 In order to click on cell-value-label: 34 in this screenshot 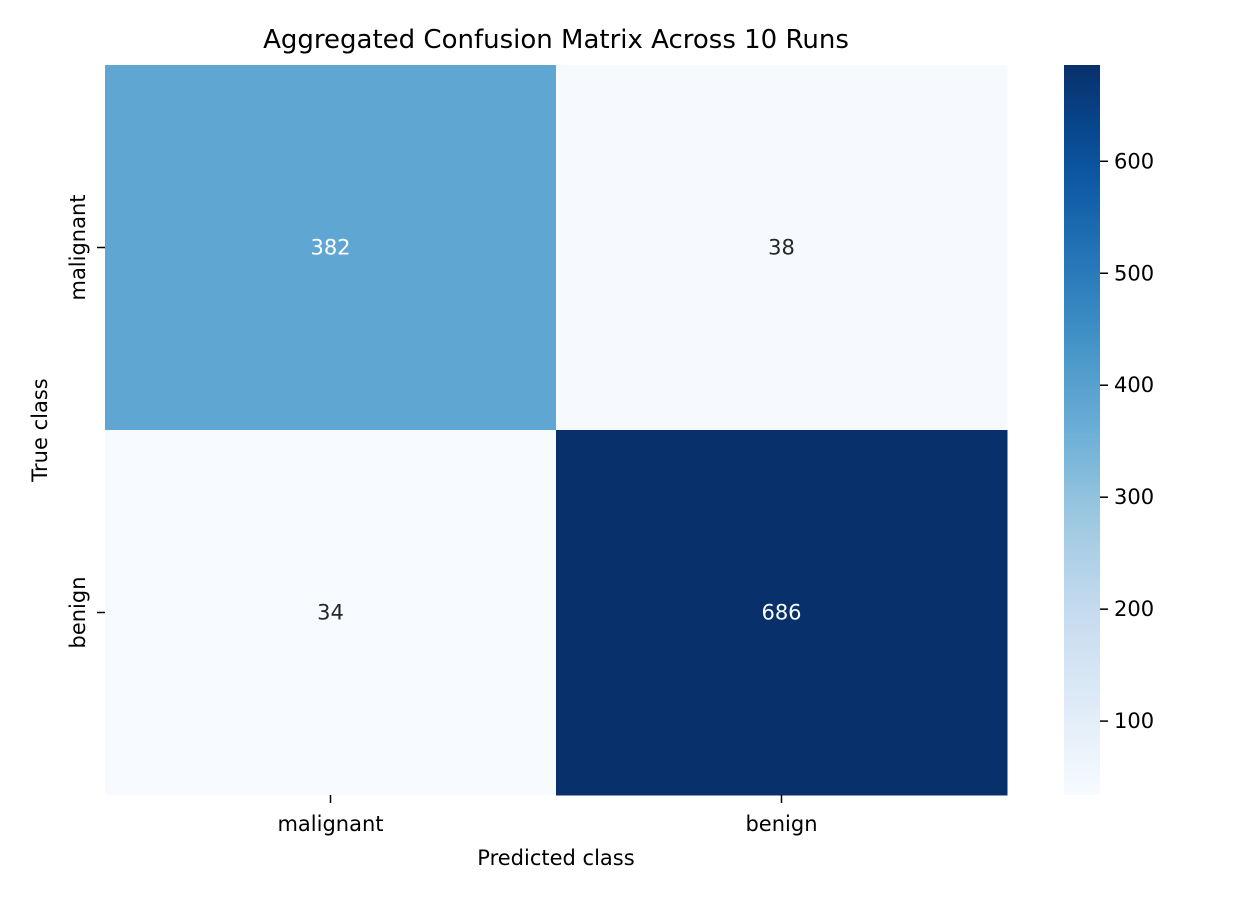, I will do `click(330, 613)`.